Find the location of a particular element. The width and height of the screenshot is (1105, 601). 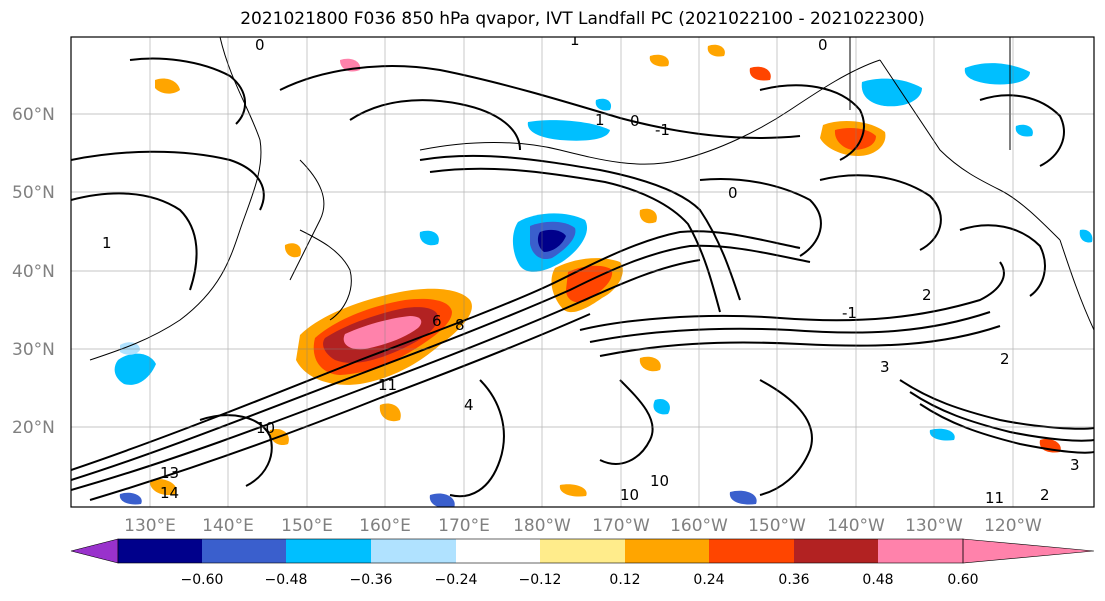

latitude-label: 60°N is located at coordinates (33, 115).